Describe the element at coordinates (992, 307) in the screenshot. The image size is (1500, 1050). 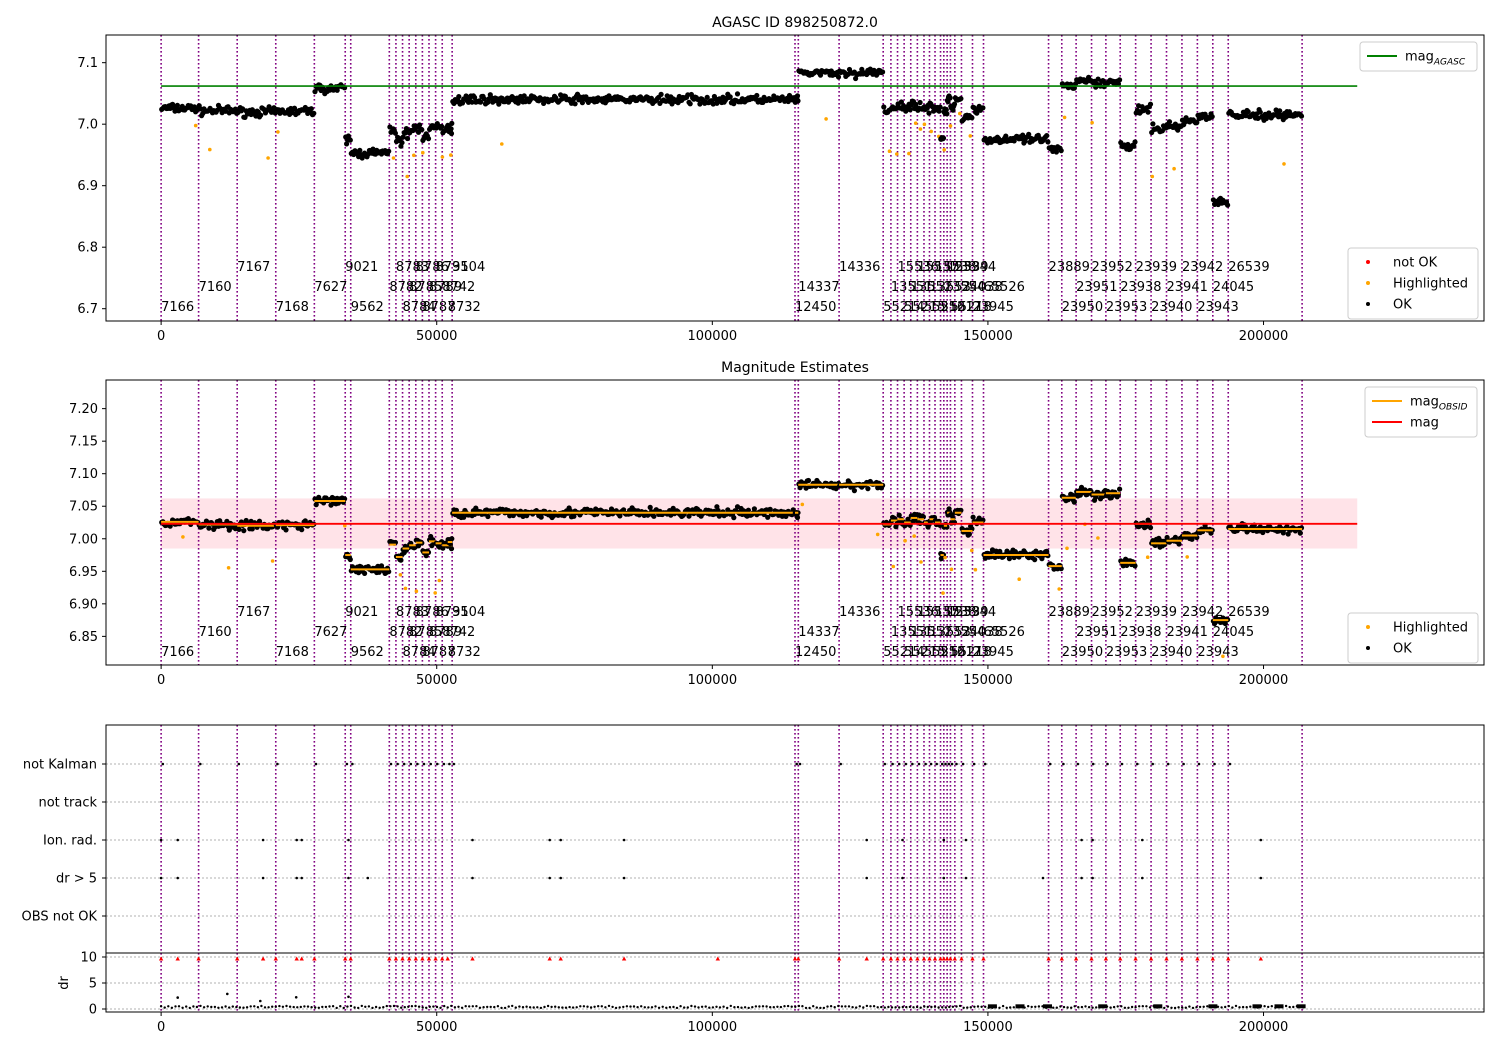
I see `obsid-label: 23945` at that location.